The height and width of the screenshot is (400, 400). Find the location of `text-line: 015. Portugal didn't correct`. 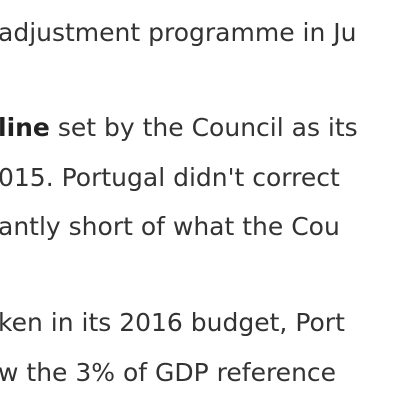

text-line: 015. Portugal didn't correct is located at coordinates (170, 177).